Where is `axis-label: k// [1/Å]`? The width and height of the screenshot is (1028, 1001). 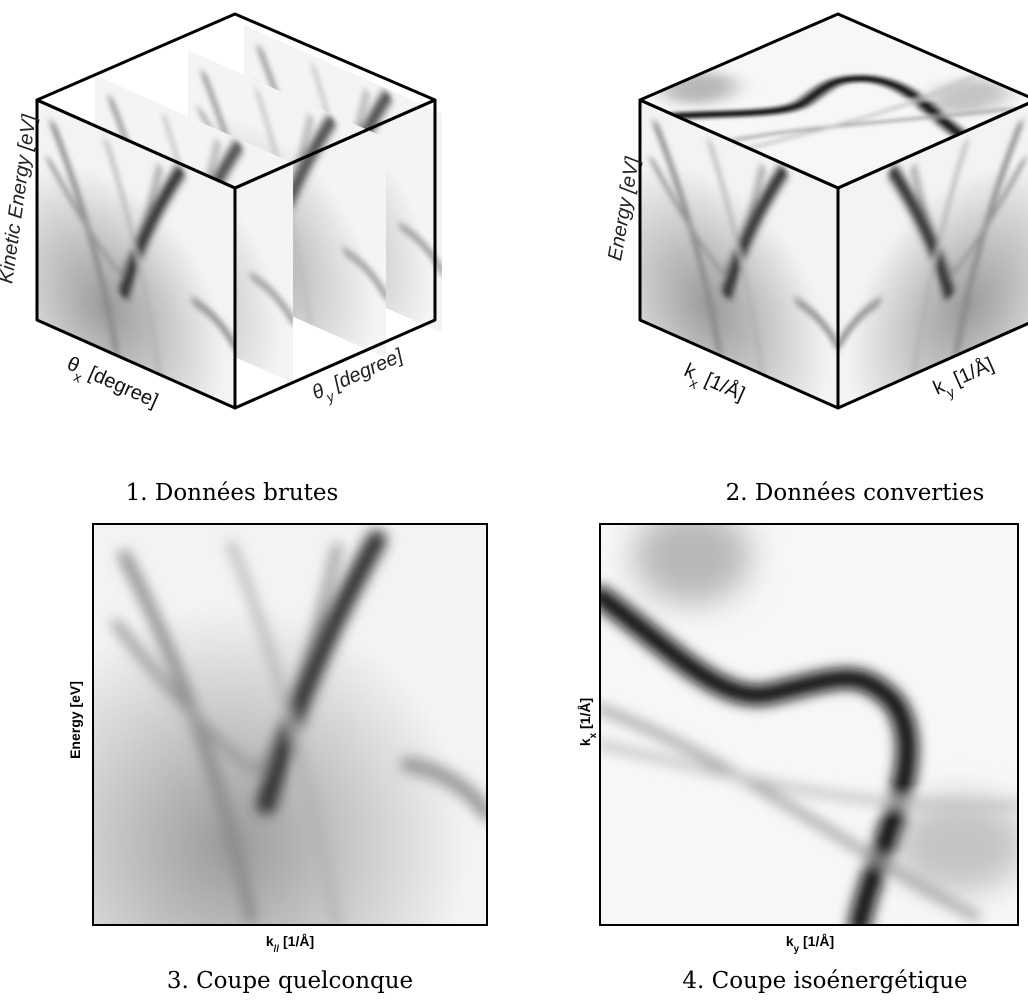
axis-label: k// [1/Å] is located at coordinates (290, 944).